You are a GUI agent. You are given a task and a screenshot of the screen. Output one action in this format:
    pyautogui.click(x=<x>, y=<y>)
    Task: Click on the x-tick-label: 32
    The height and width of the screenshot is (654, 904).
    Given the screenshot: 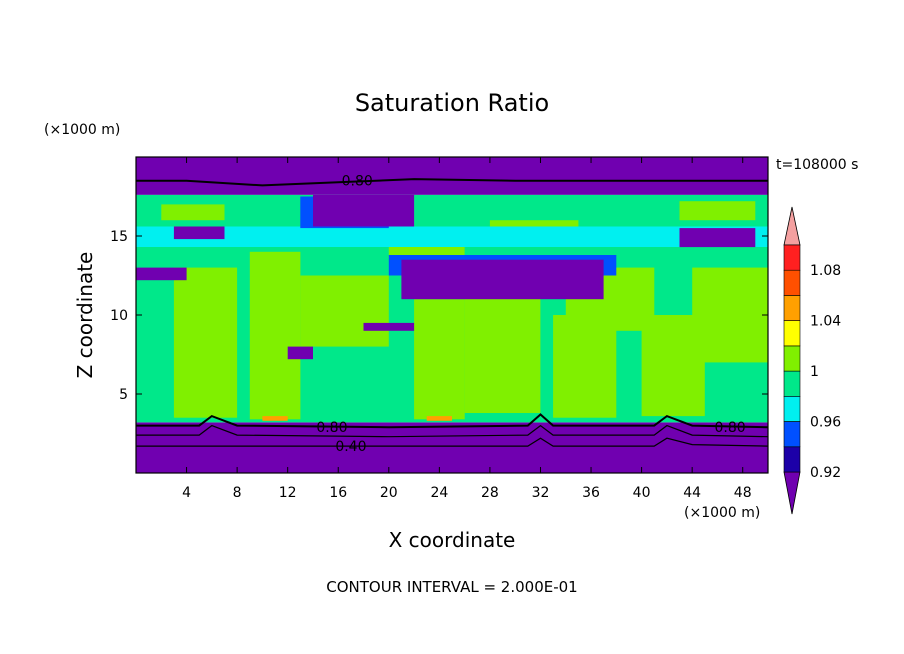 What is the action you would take?
    pyautogui.click(x=541, y=493)
    